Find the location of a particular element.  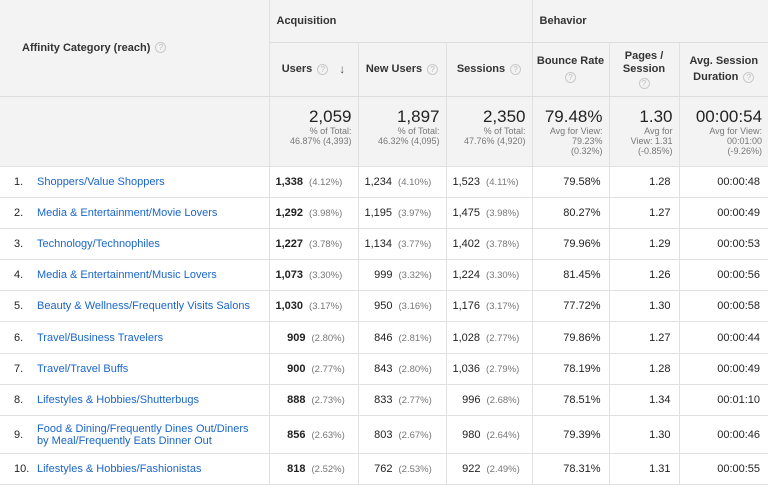

users-percent: (2.77%) is located at coordinates (328, 369).